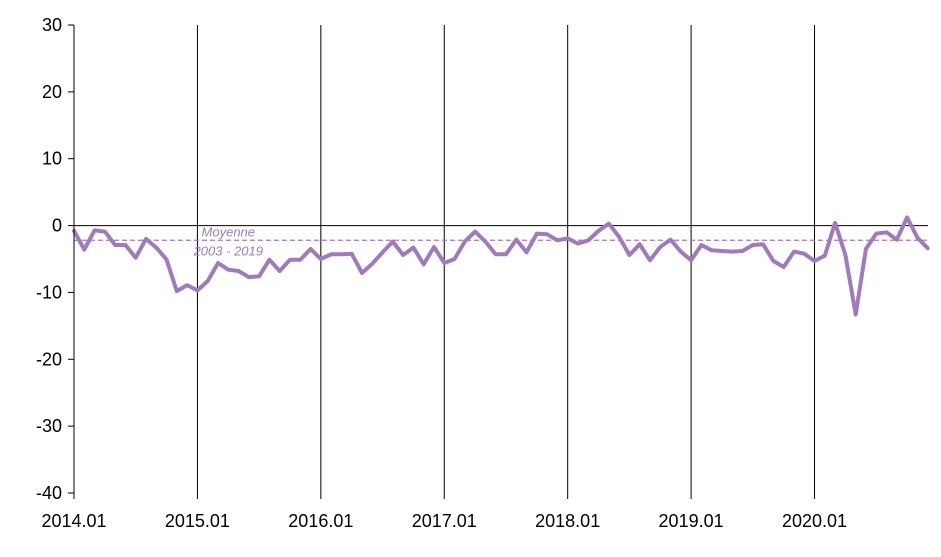 The image size is (941, 557). What do you see at coordinates (52, 25) in the screenshot?
I see `y-tick-label: 30` at bounding box center [52, 25].